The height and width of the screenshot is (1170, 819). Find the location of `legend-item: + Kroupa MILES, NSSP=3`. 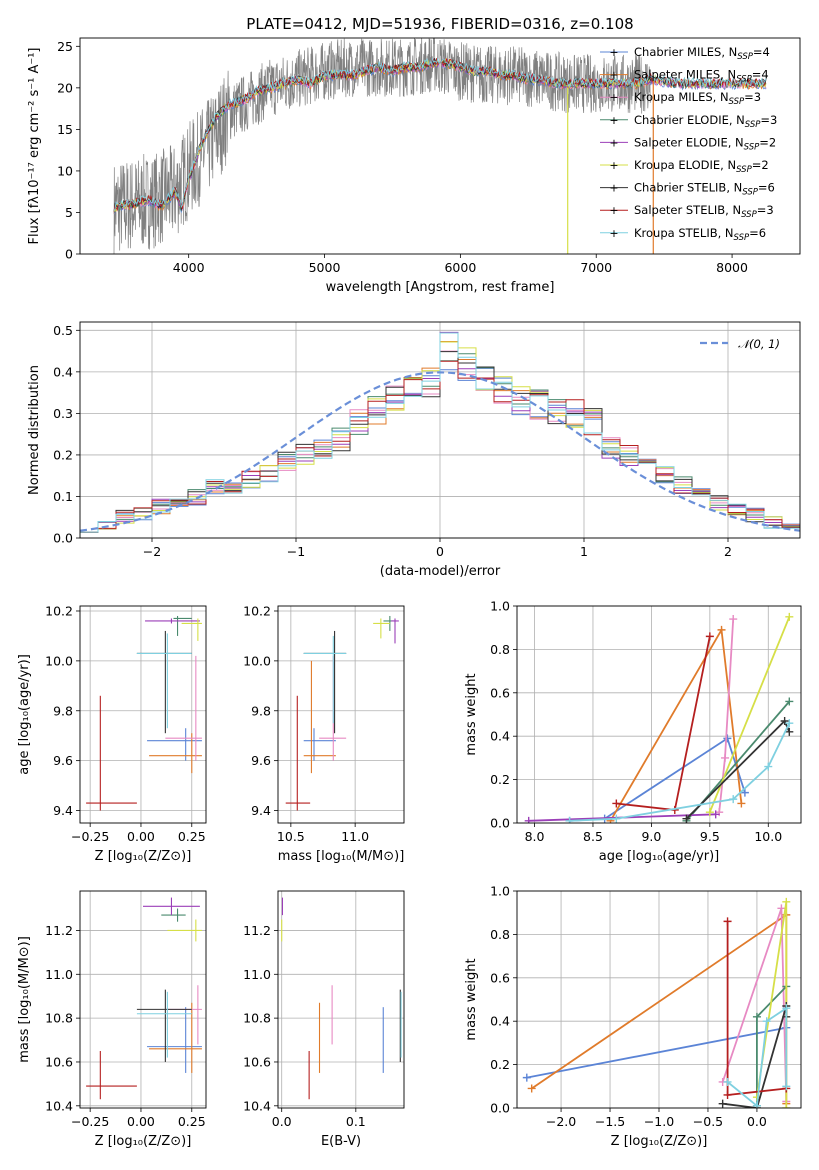

legend-item: + Kroupa MILES, NSSP=3 is located at coordinates (680, 98).